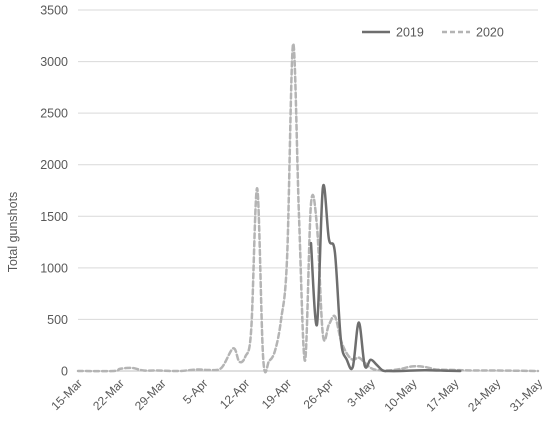  Describe the element at coordinates (64, 372) in the screenshot. I see `y-tick-label: 0` at that location.